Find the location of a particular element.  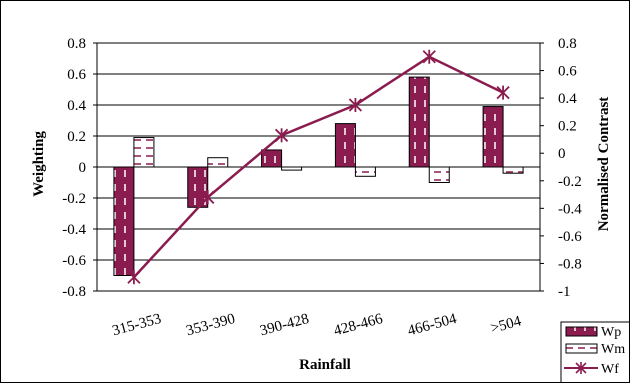

y-tick-label: -0.6 is located at coordinates (74, 261).